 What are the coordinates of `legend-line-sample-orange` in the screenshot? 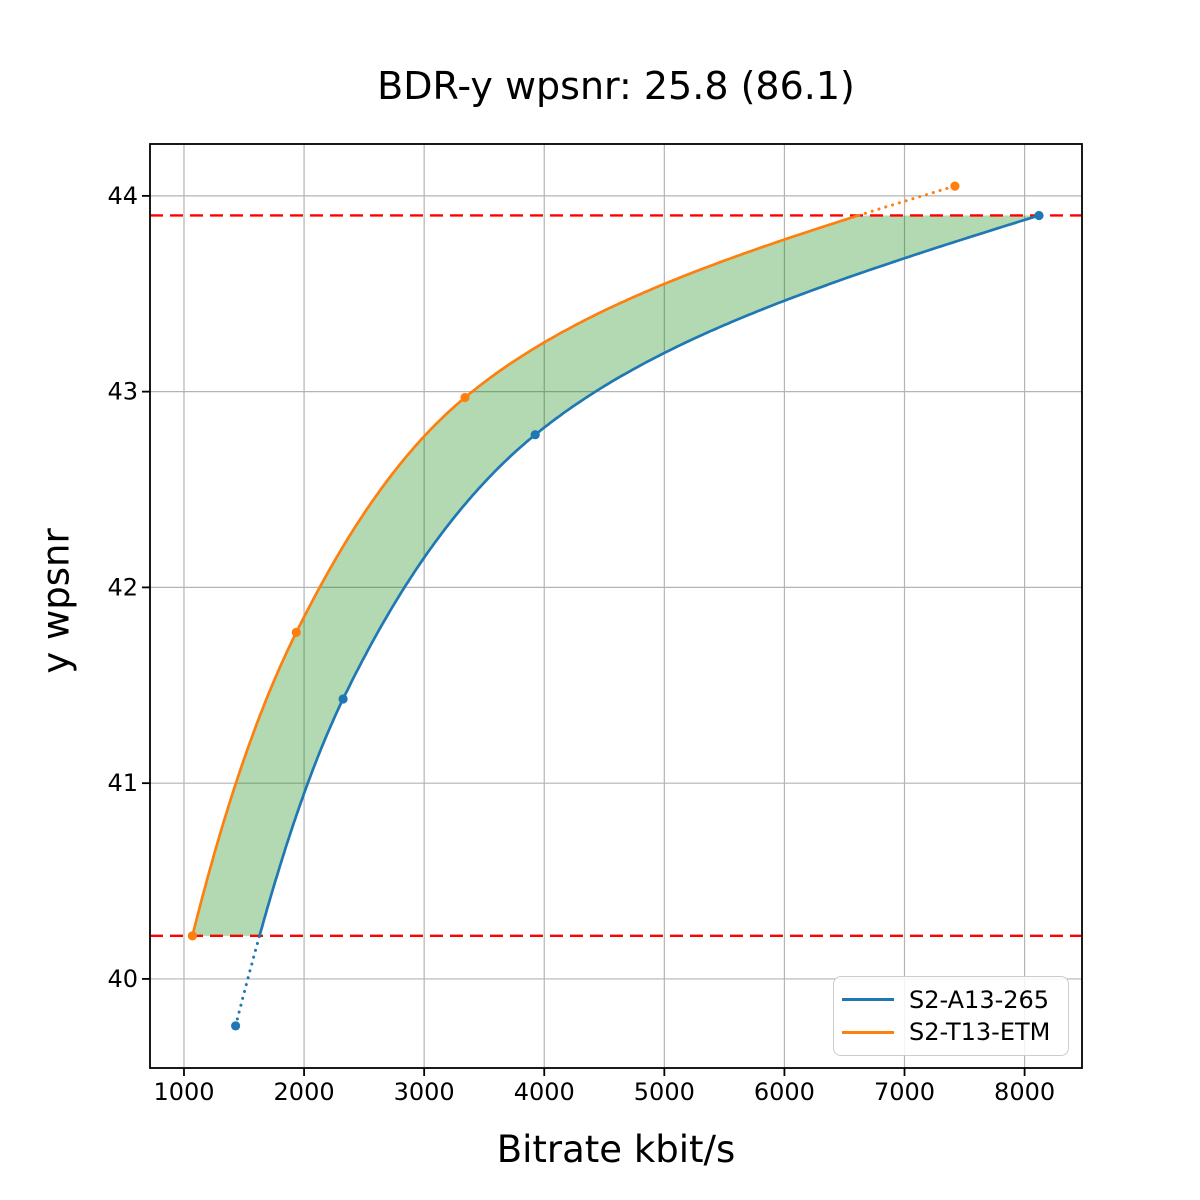 It's located at (868, 1032).